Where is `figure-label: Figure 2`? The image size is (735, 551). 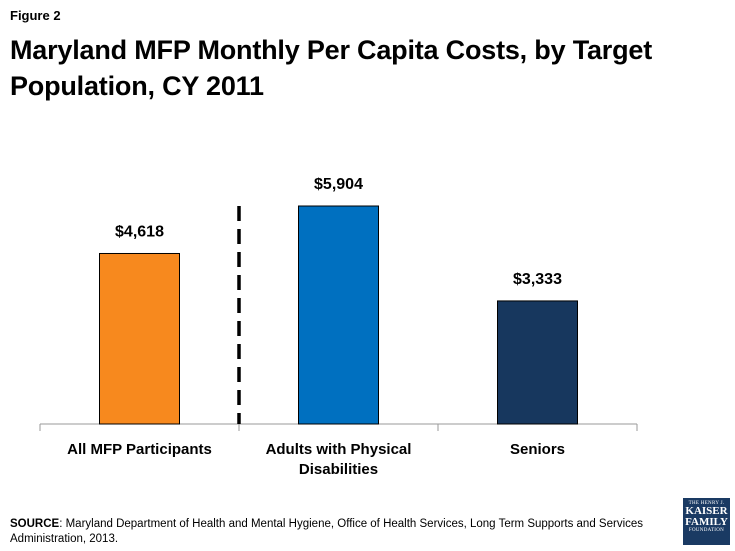
figure-label: Figure 2 is located at coordinates (35, 15).